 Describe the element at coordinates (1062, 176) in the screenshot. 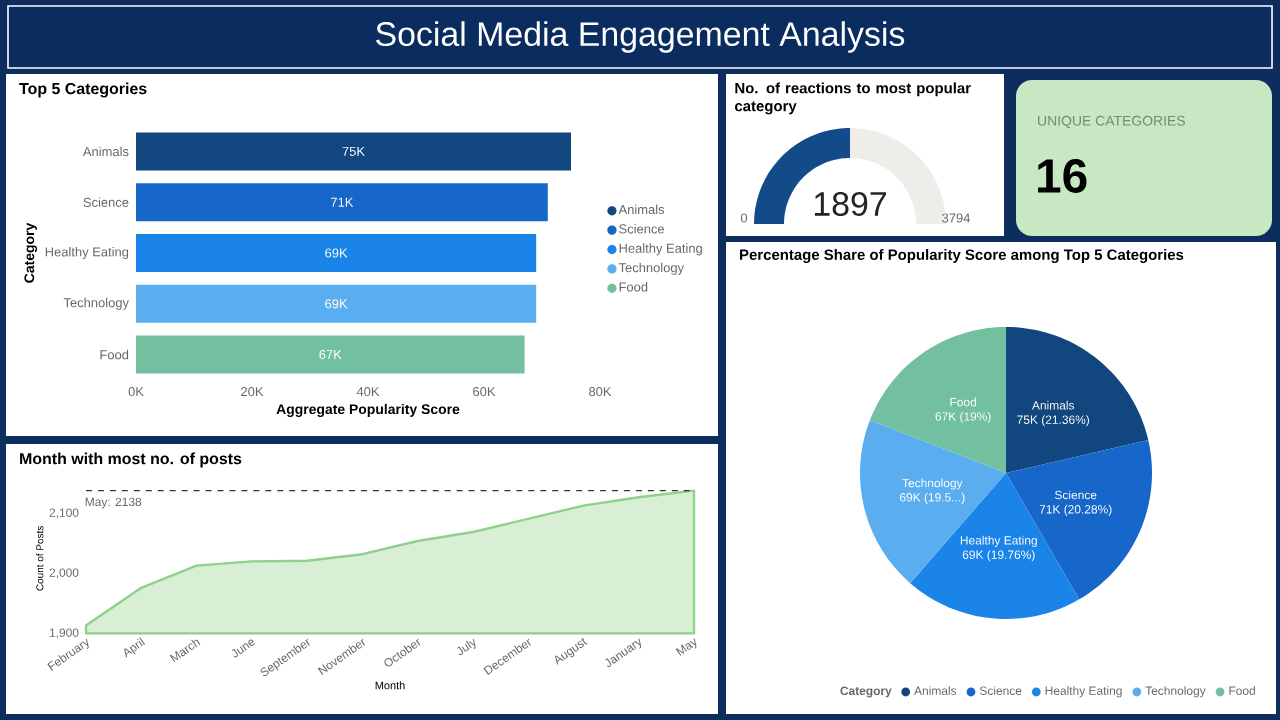

I see `text: 16` at that location.